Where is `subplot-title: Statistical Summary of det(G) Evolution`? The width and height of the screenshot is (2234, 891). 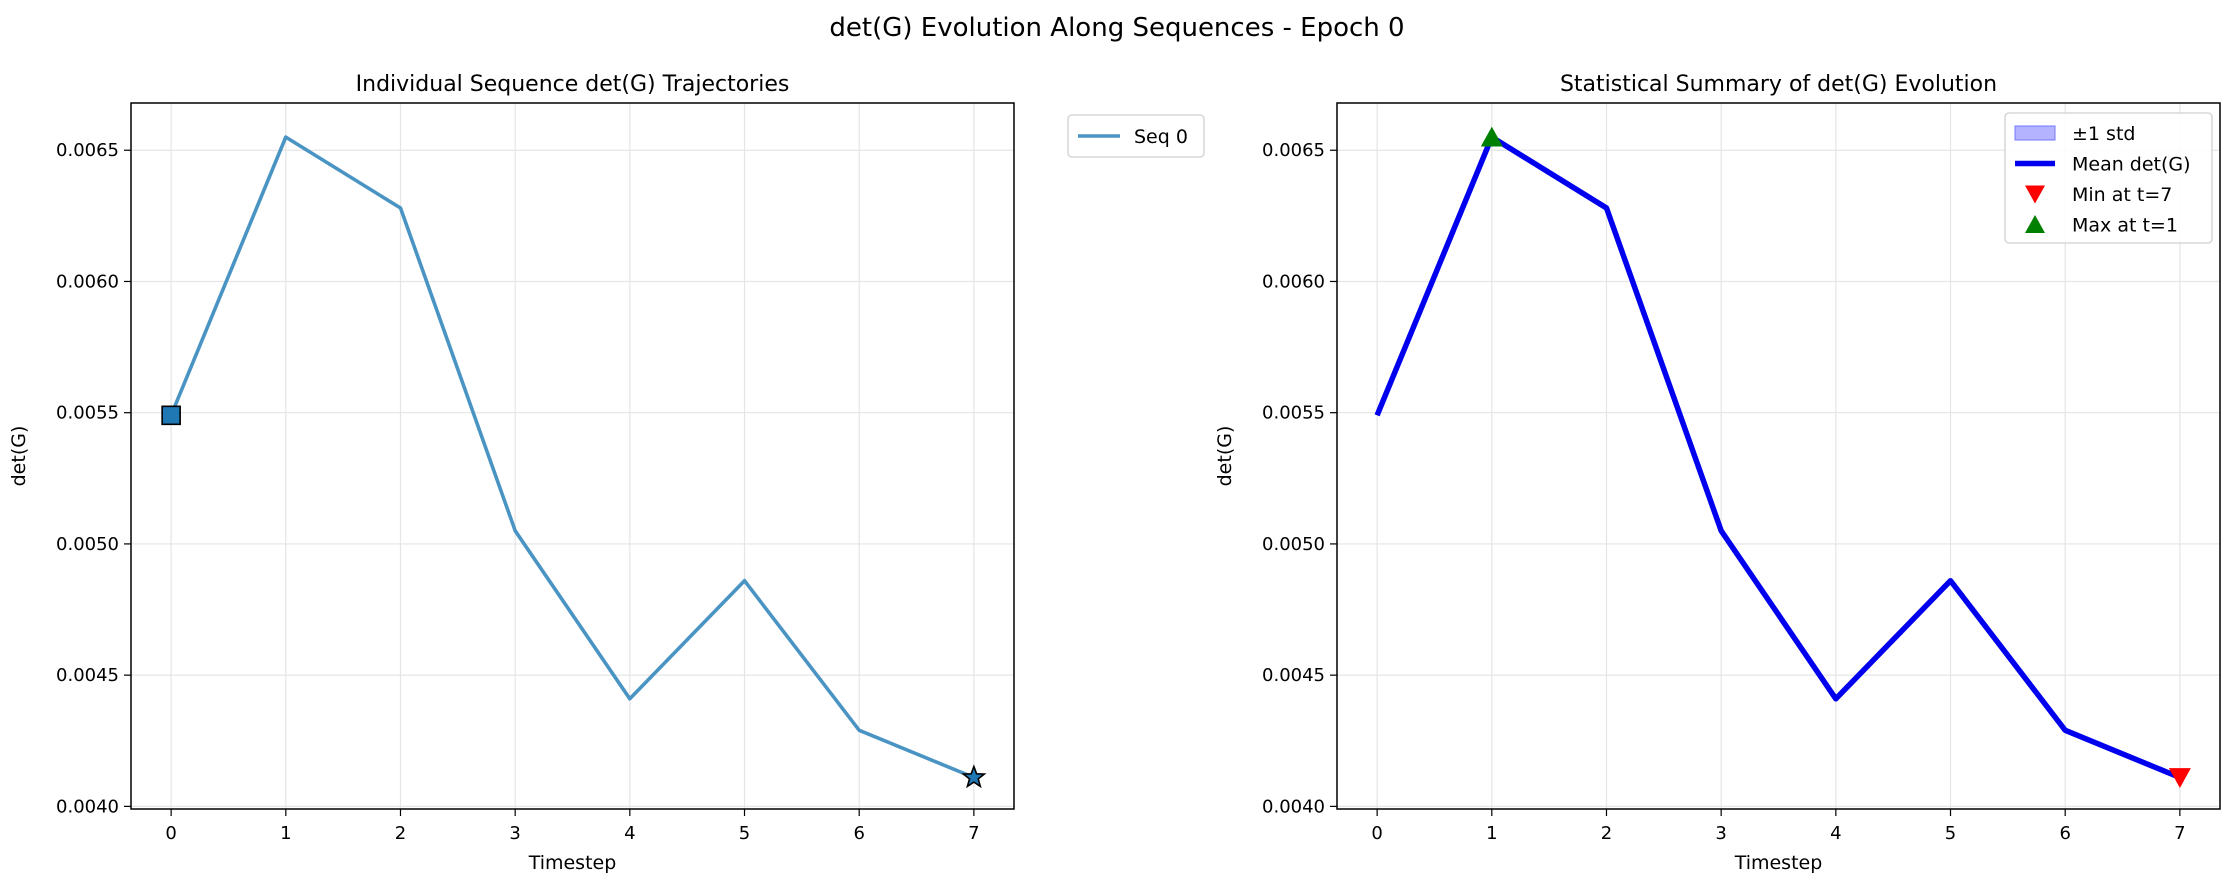
subplot-title: Statistical Summary of det(G) Evolution is located at coordinates (1778, 84).